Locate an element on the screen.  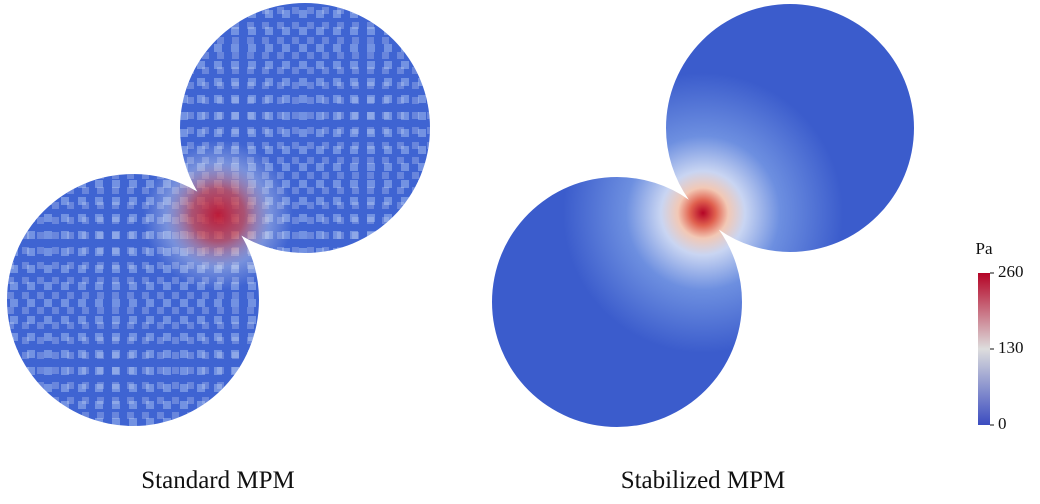
colorbar-tick-label: 130 is located at coordinates (1011, 347).